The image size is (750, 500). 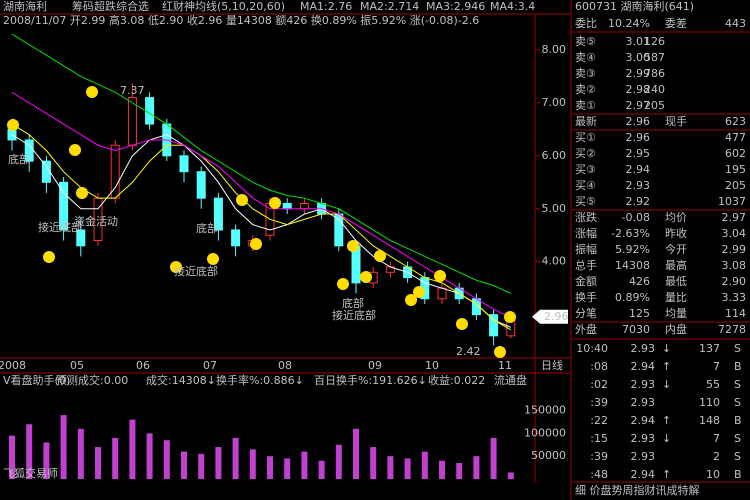 I want to click on quote-cell: 3.33, so click(x=734, y=297).